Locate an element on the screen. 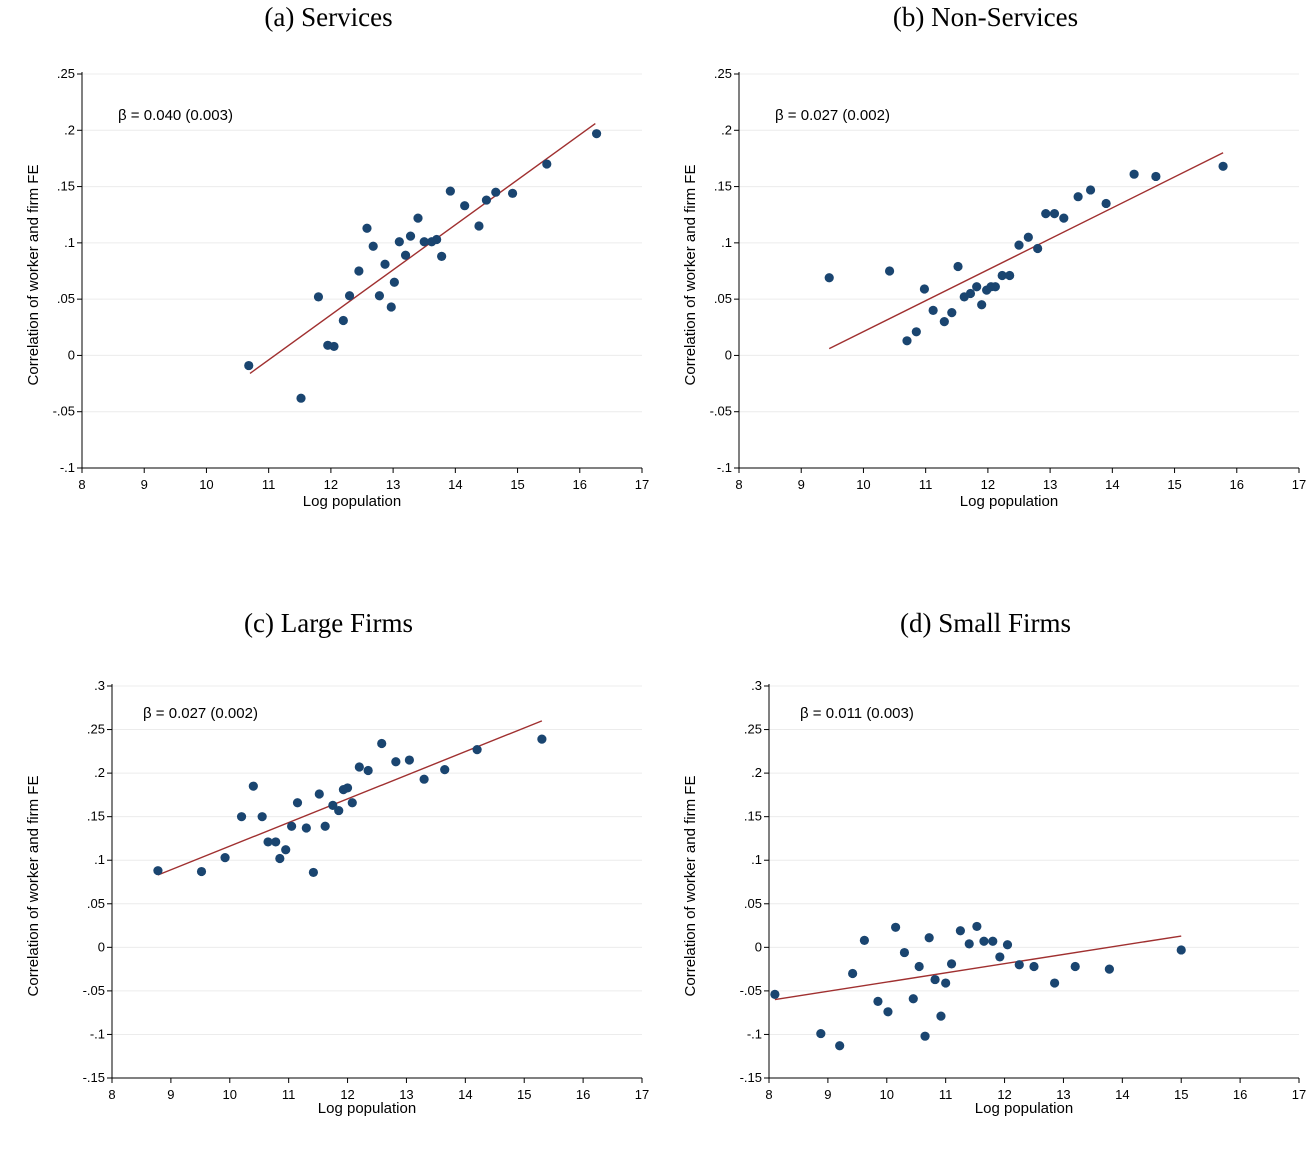  y-tick-label: .05 is located at coordinates (723, 298).